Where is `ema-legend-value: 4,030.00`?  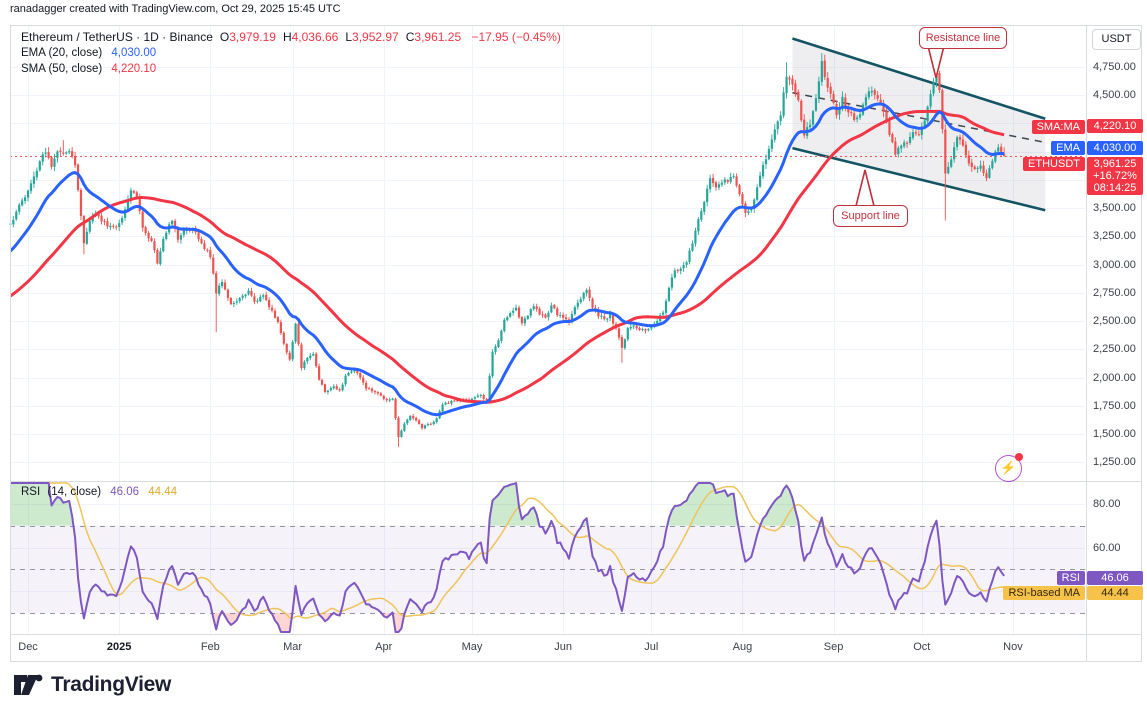 ema-legend-value: 4,030.00 is located at coordinates (134, 53).